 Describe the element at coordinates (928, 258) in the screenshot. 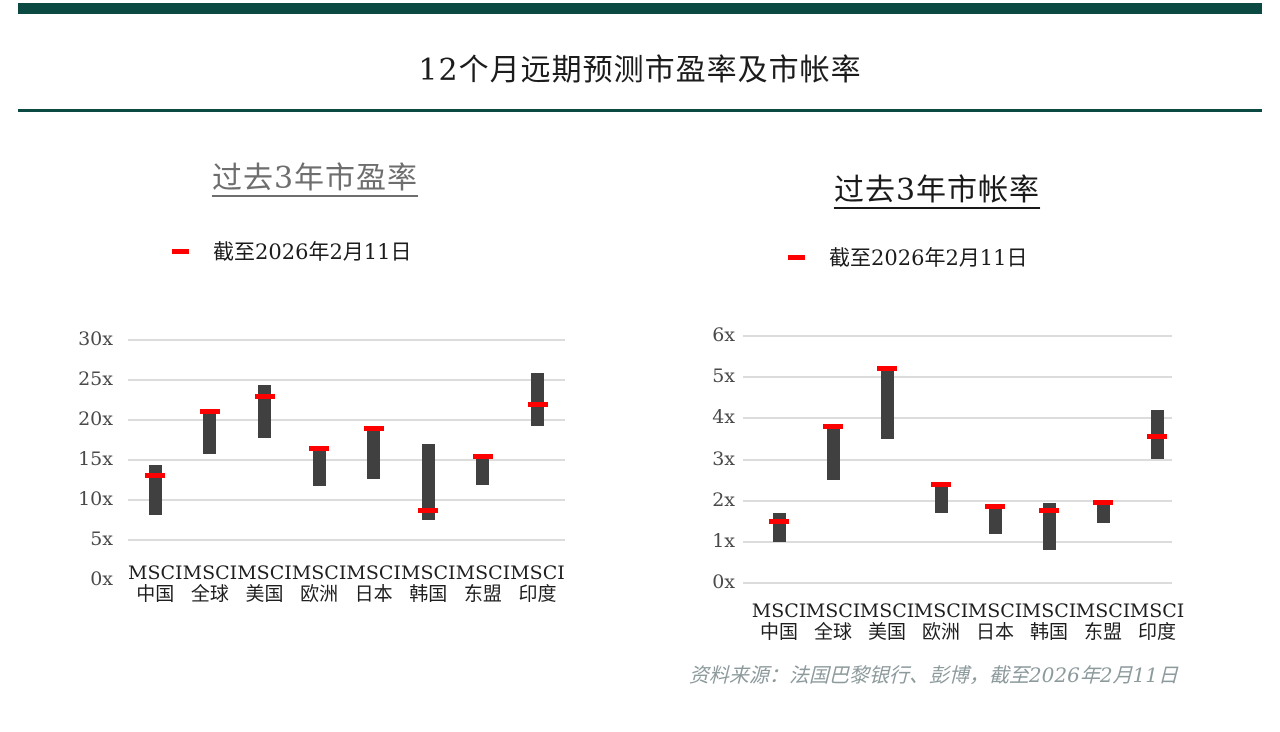

I see `pb-legend-label: 截至2026年2月11日` at that location.